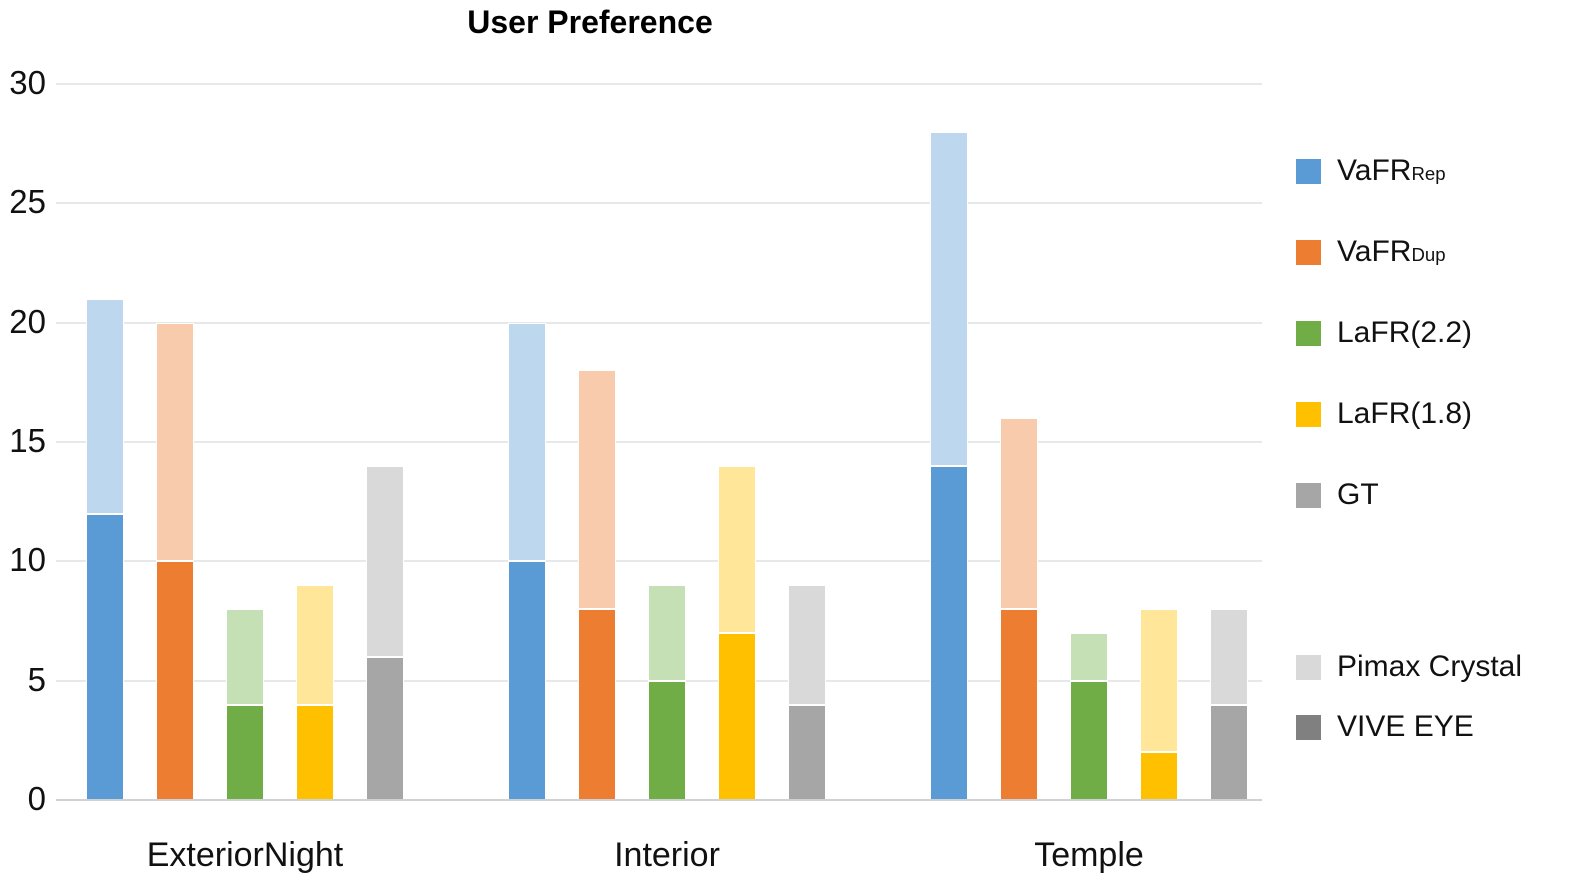 This screenshot has width=1577, height=881. What do you see at coordinates (27, 202) in the screenshot?
I see `y-axis-tick-label-25: 25` at bounding box center [27, 202].